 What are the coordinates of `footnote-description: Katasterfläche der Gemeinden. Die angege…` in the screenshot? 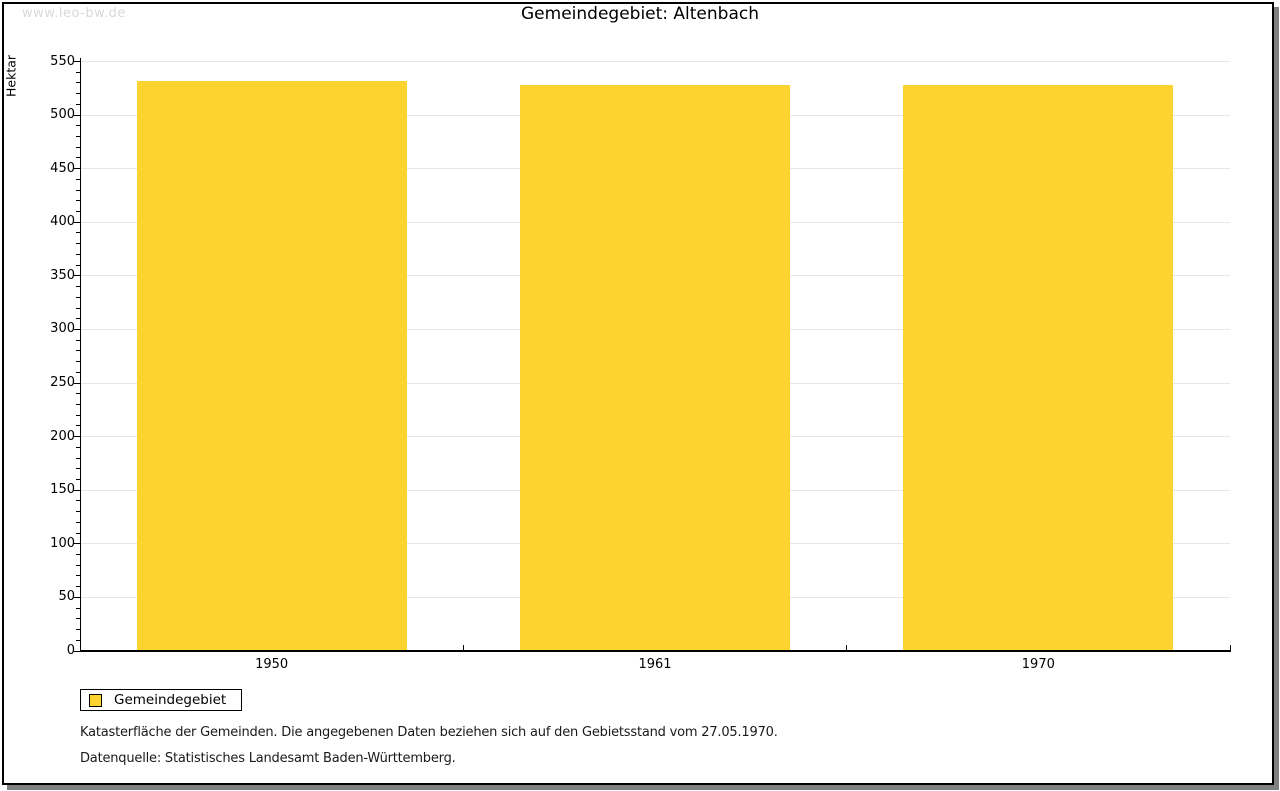 It's located at (429, 732).